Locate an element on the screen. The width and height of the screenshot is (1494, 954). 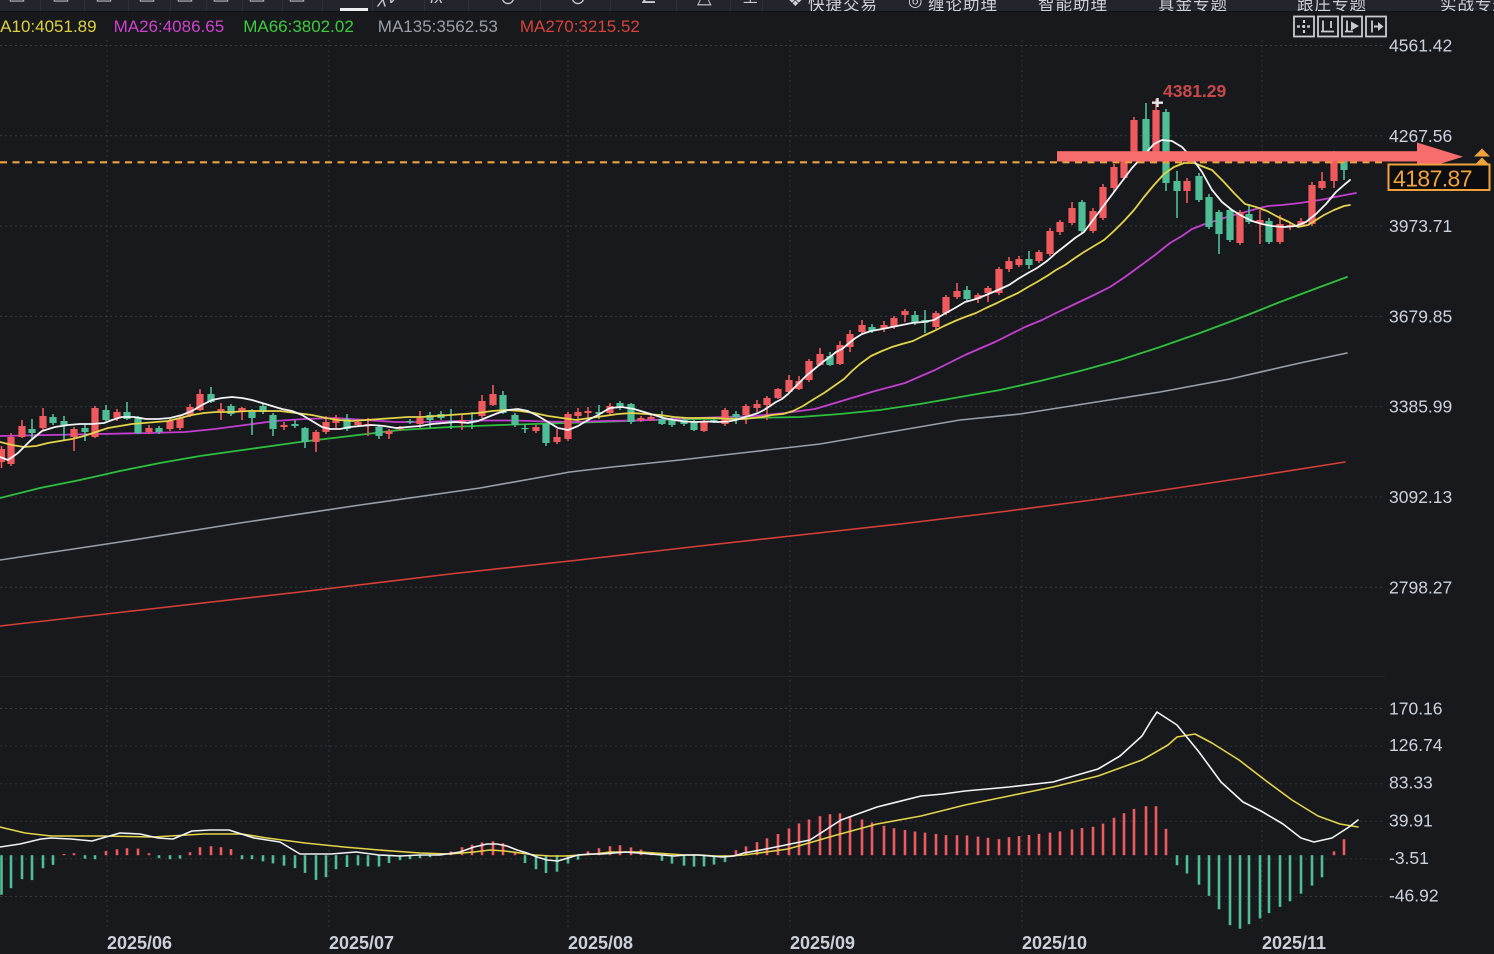
svg-text: 4267.56 is located at coordinates (1420, 136).